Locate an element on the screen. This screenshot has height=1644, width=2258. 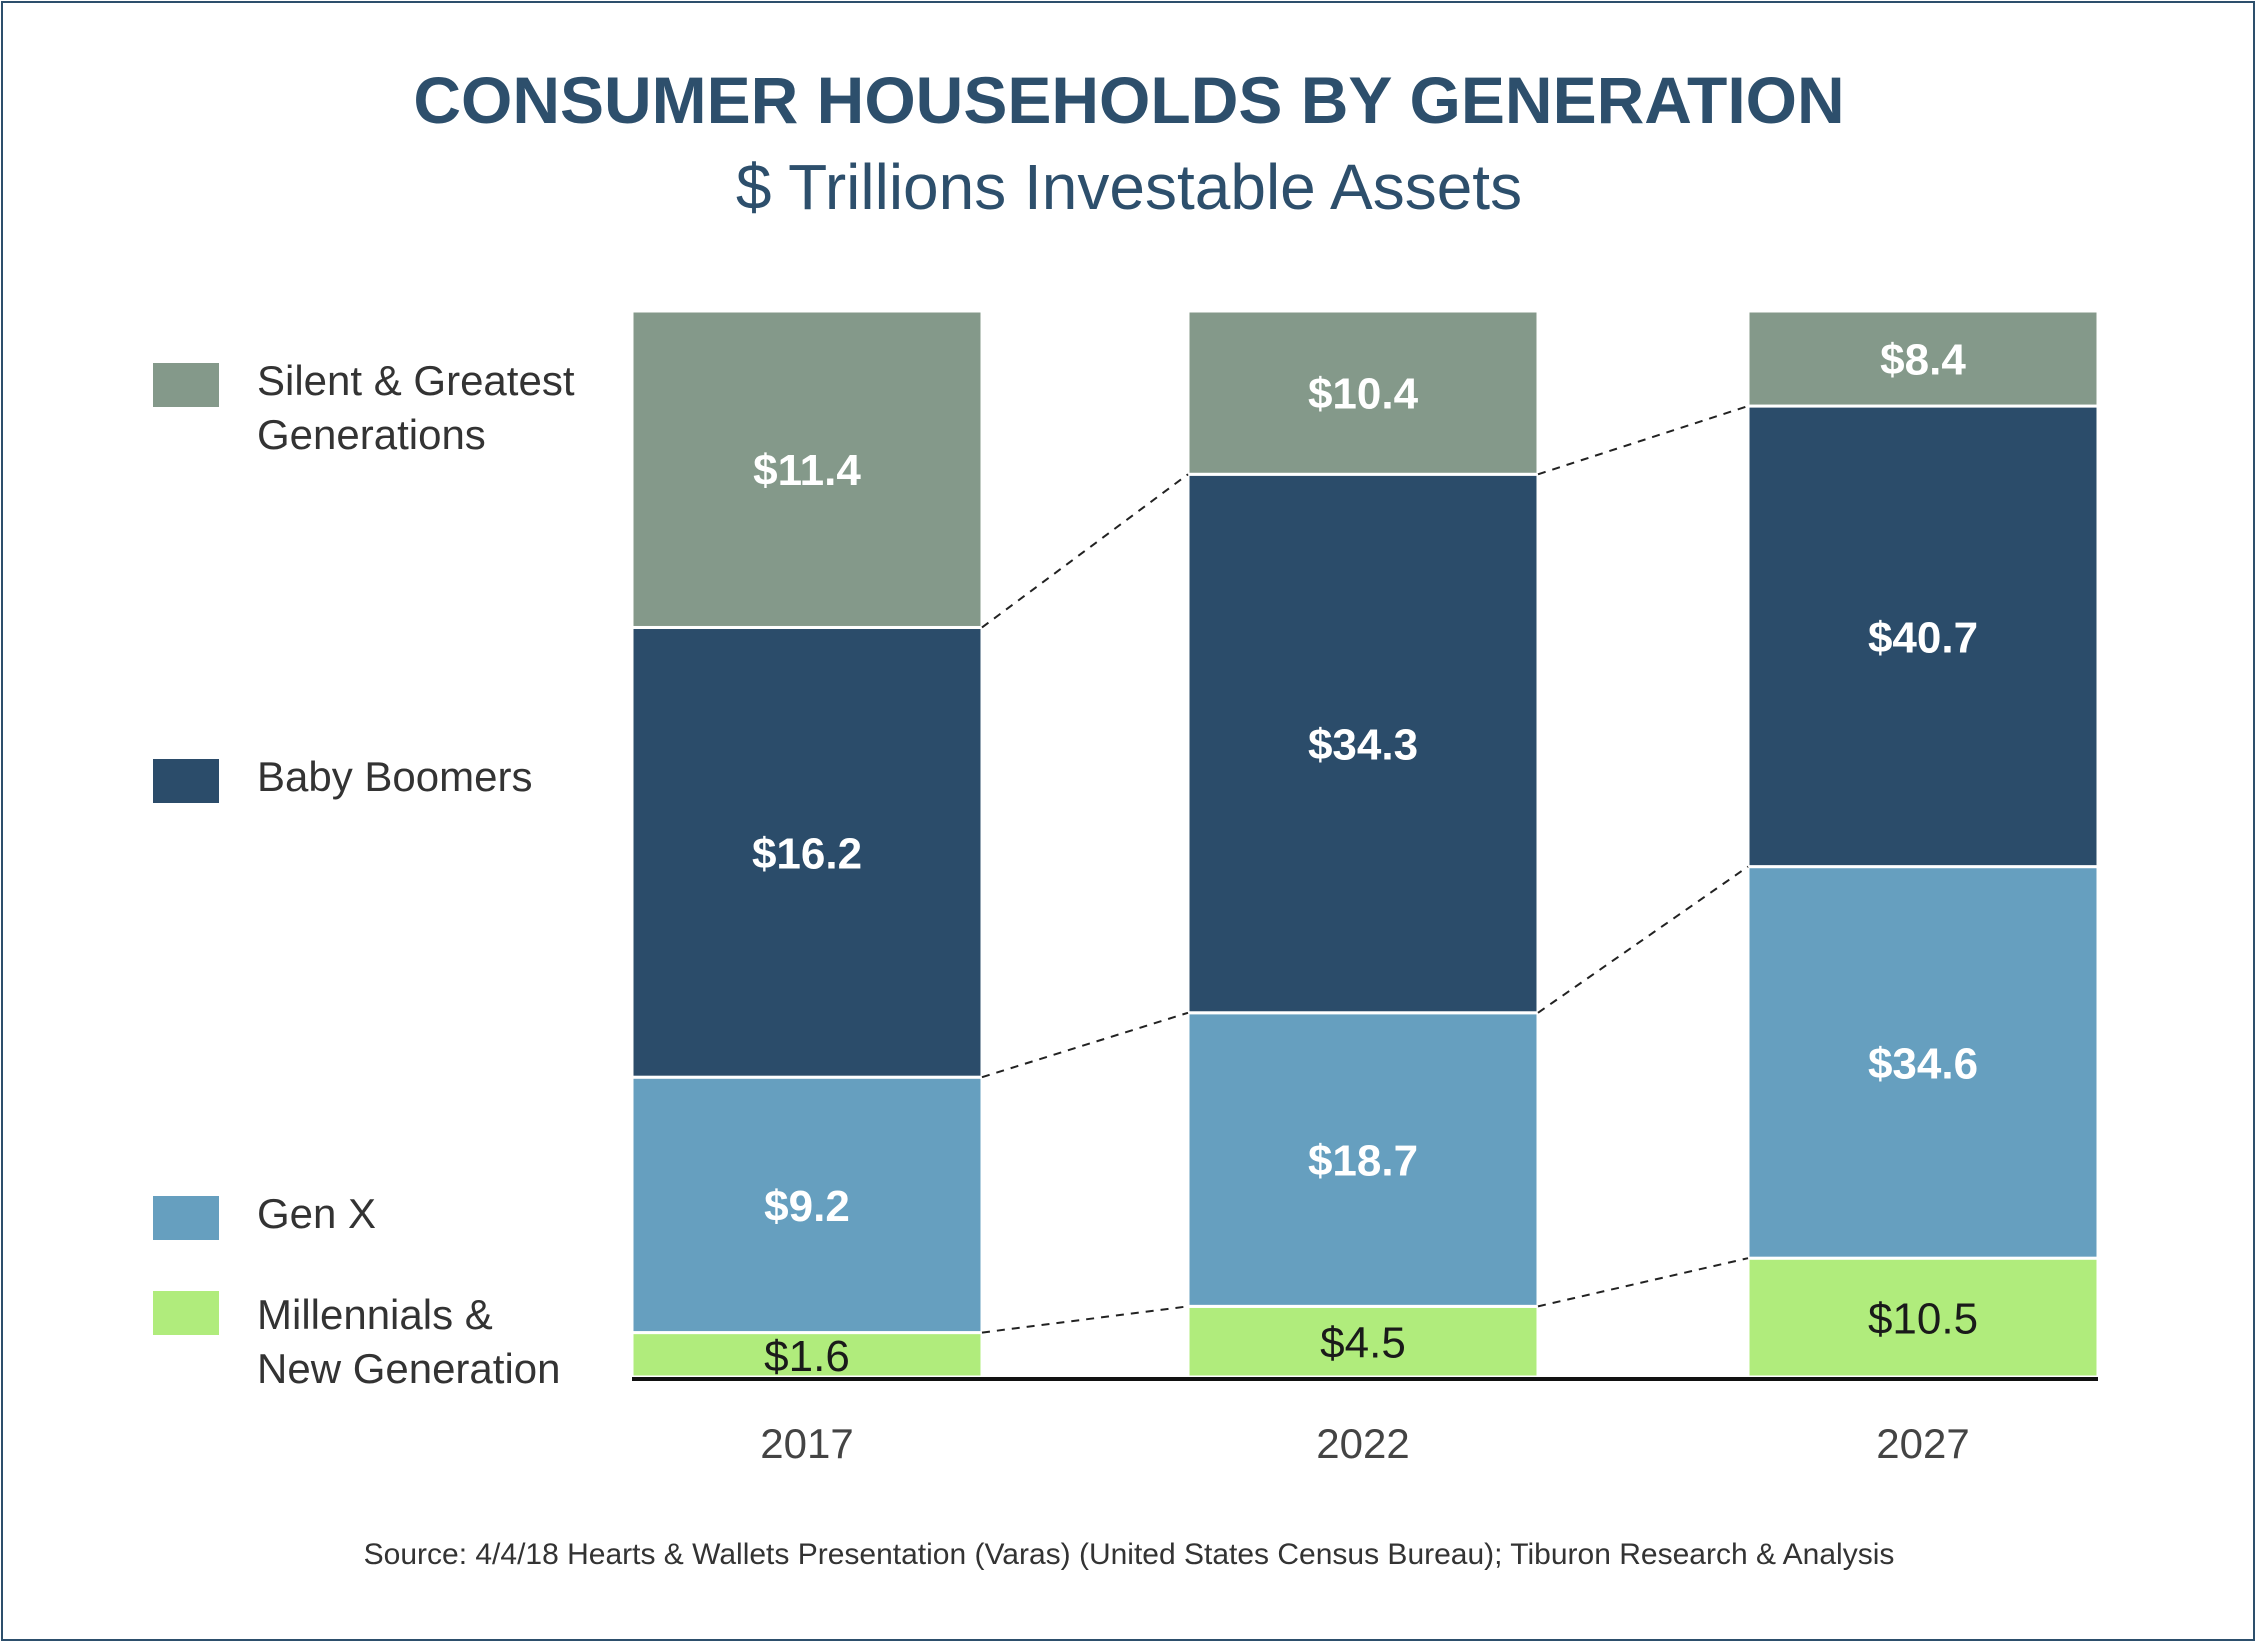
data-label-2017-3: $11.4 is located at coordinates (807, 470).